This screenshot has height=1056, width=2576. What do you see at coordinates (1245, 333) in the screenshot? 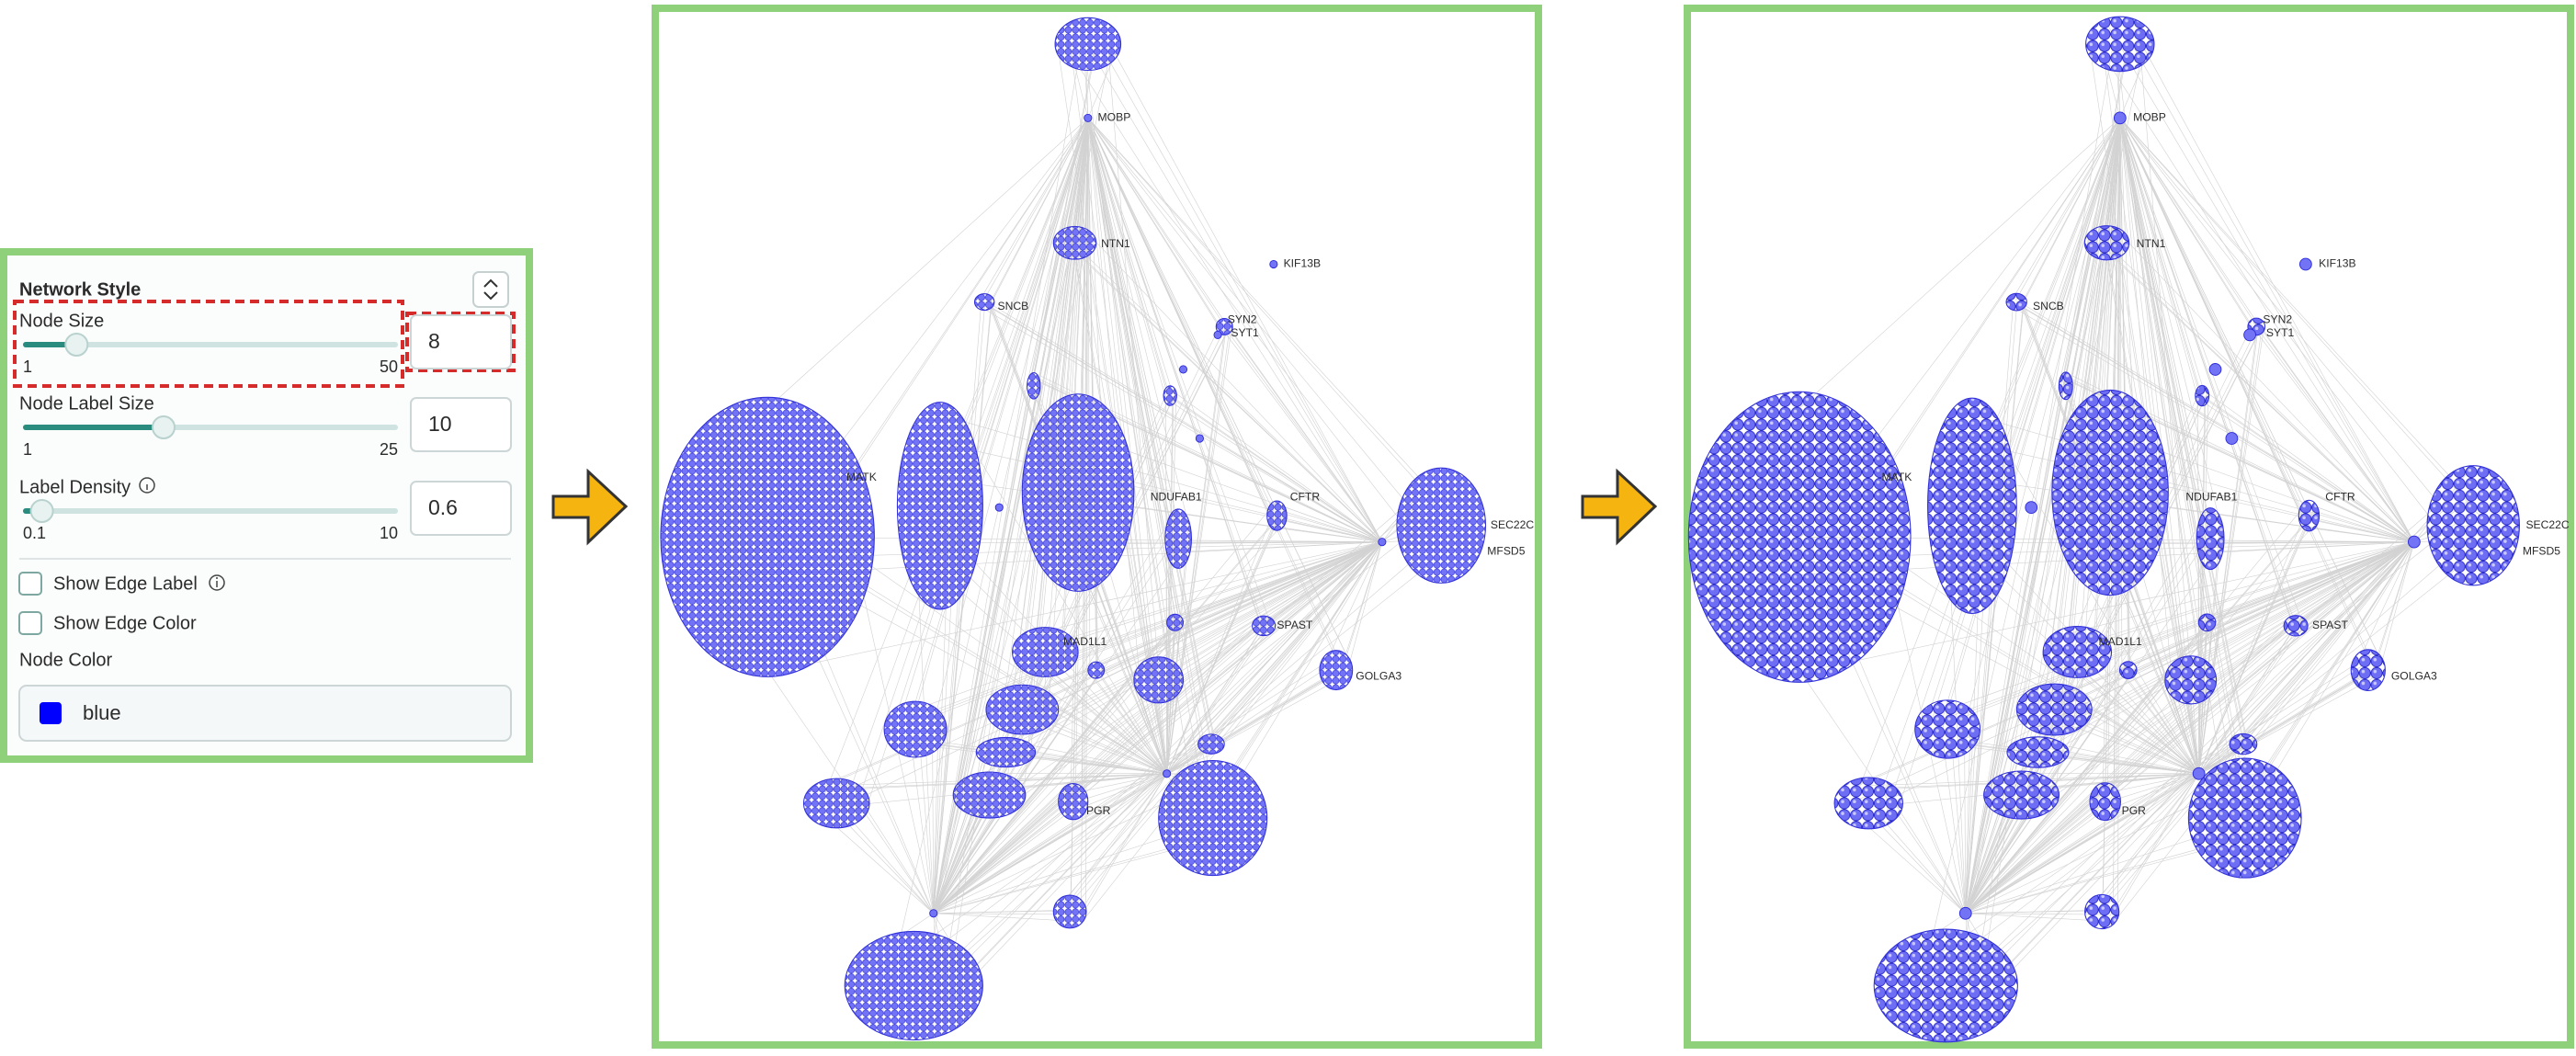
I see `node-label: SYT1` at bounding box center [1245, 333].